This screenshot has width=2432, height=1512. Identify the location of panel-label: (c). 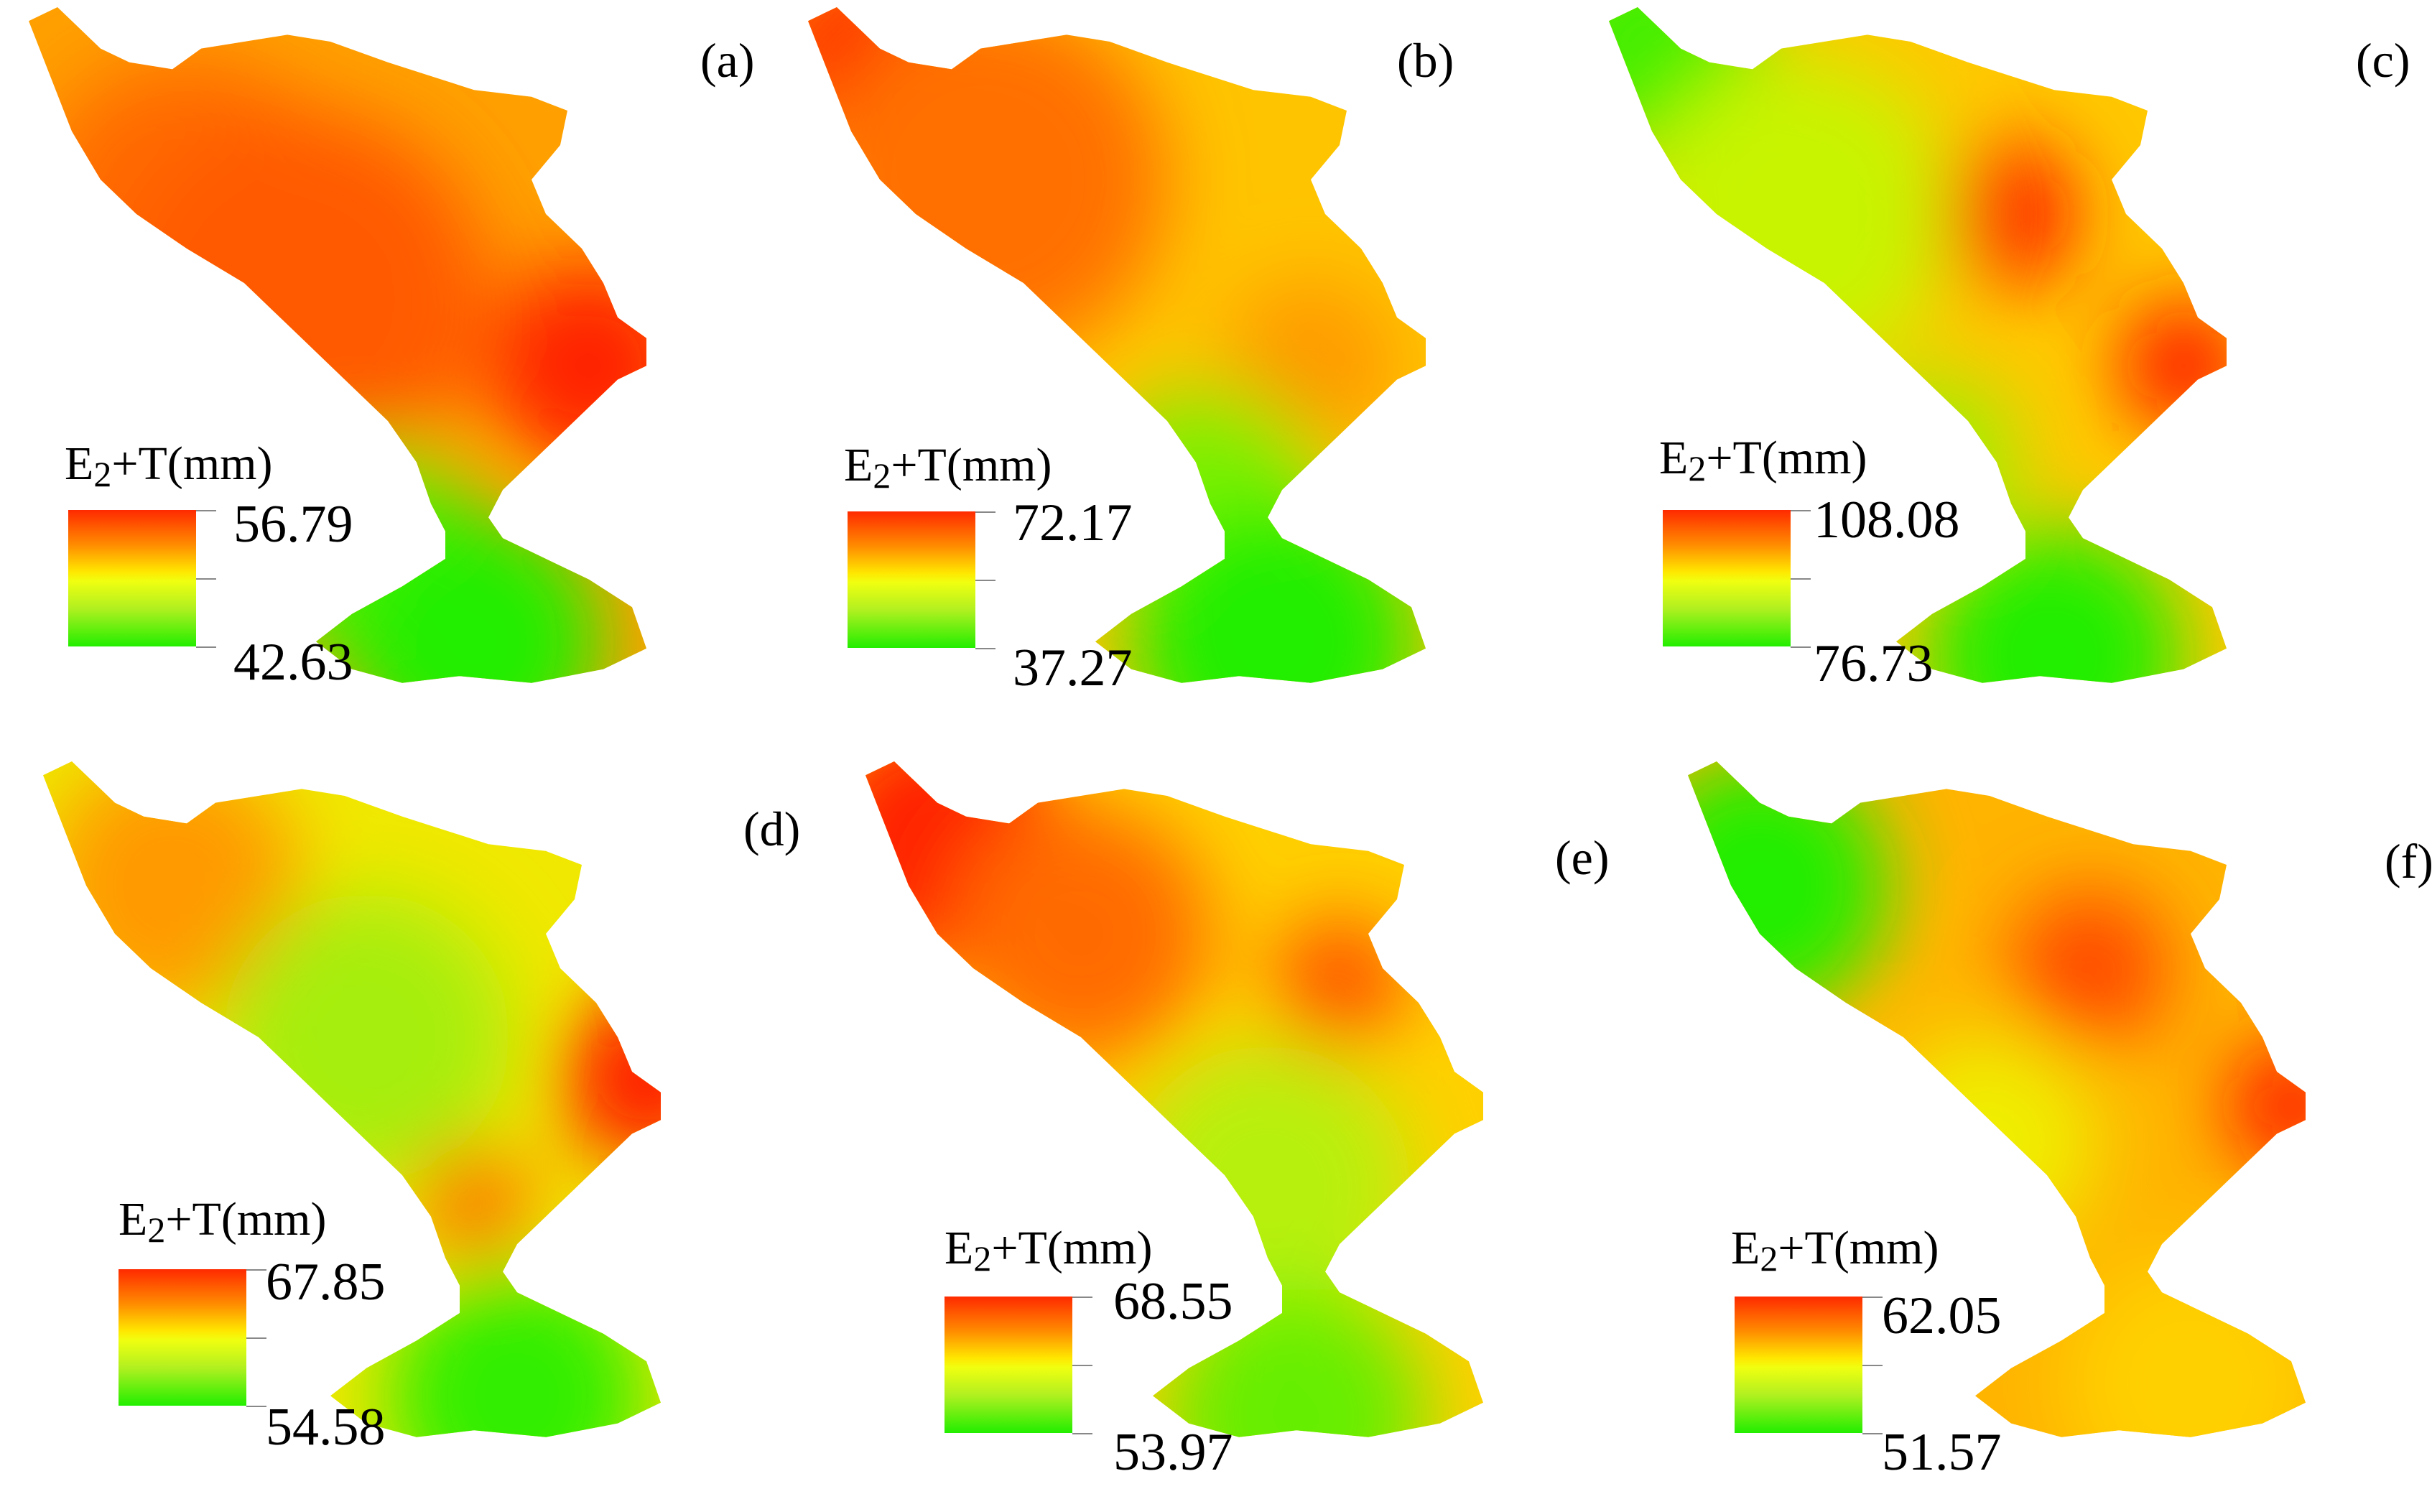
(2383, 60).